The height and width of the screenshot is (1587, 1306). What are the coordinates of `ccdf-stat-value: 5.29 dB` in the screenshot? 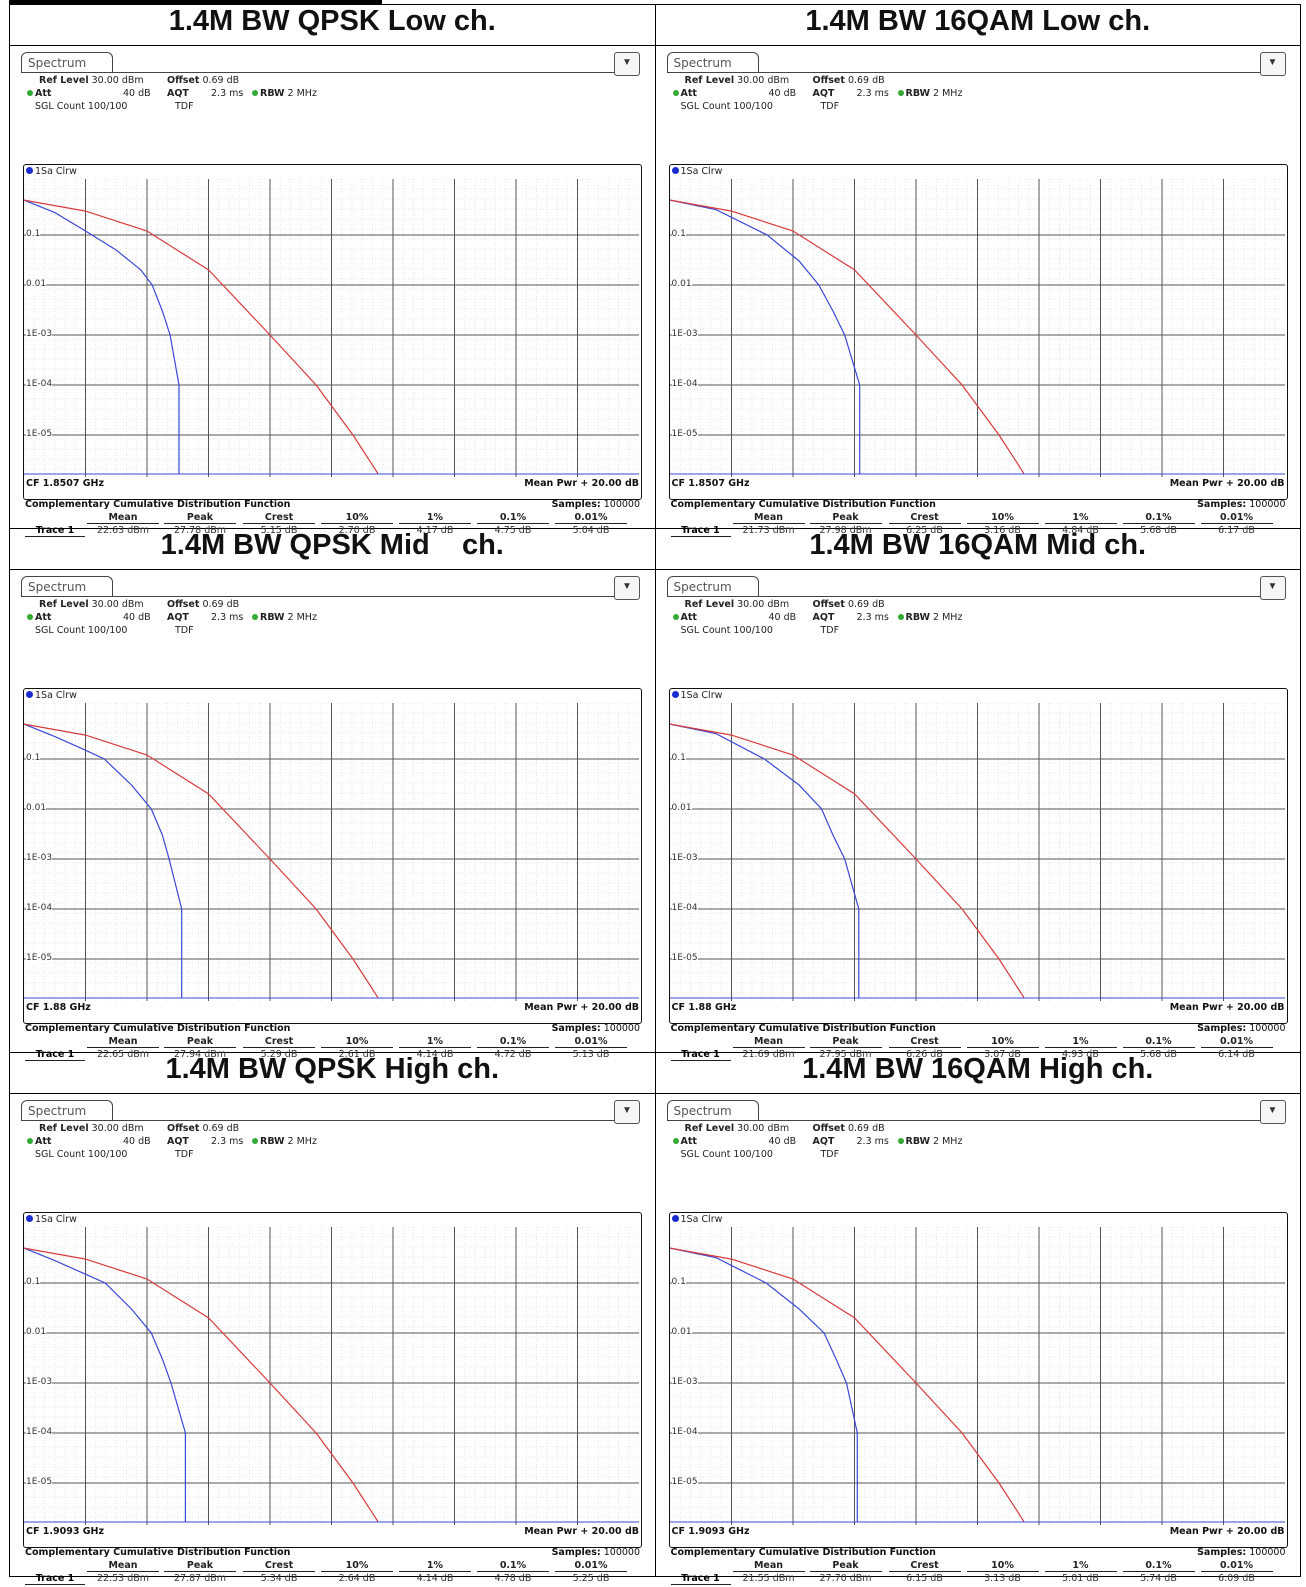 It's located at (279, 1054).